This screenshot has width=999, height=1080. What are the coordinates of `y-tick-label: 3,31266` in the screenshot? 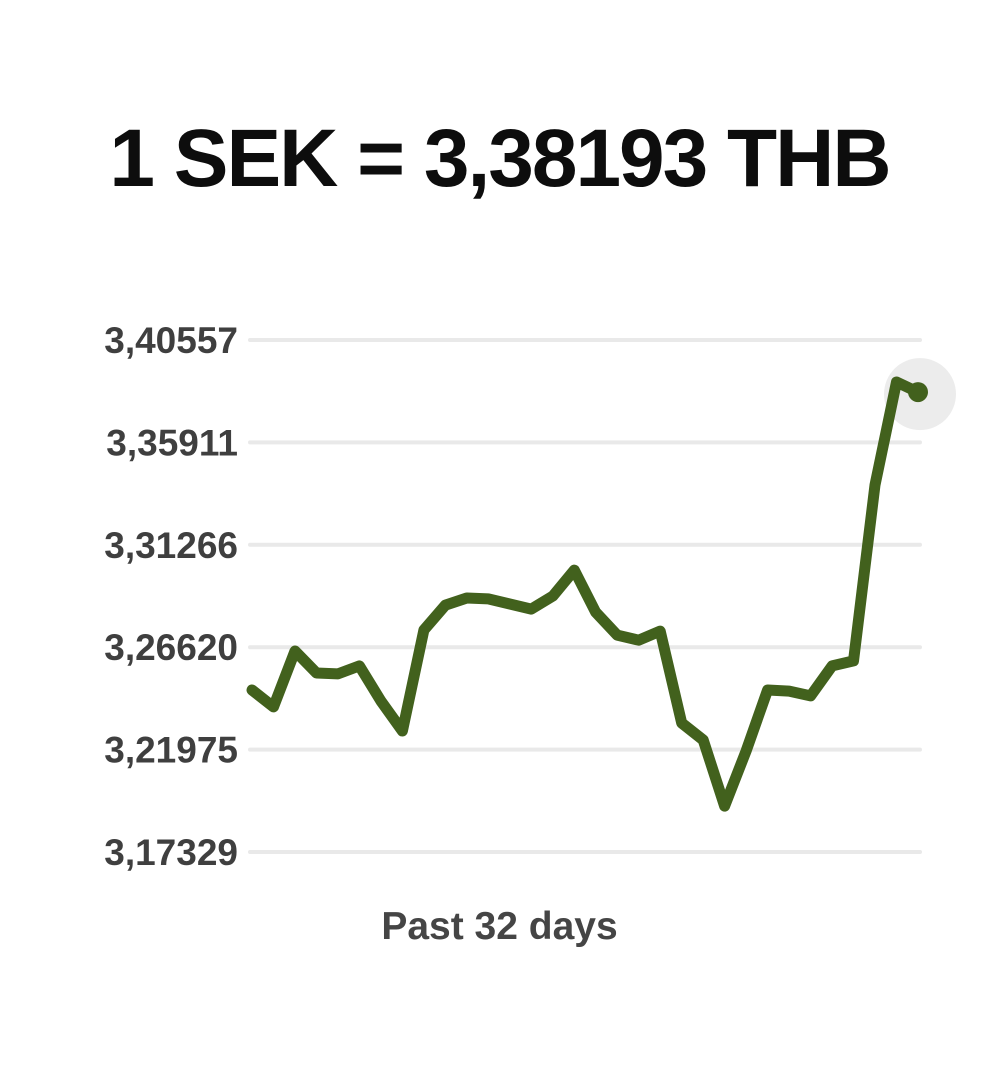 It's located at (171, 545).